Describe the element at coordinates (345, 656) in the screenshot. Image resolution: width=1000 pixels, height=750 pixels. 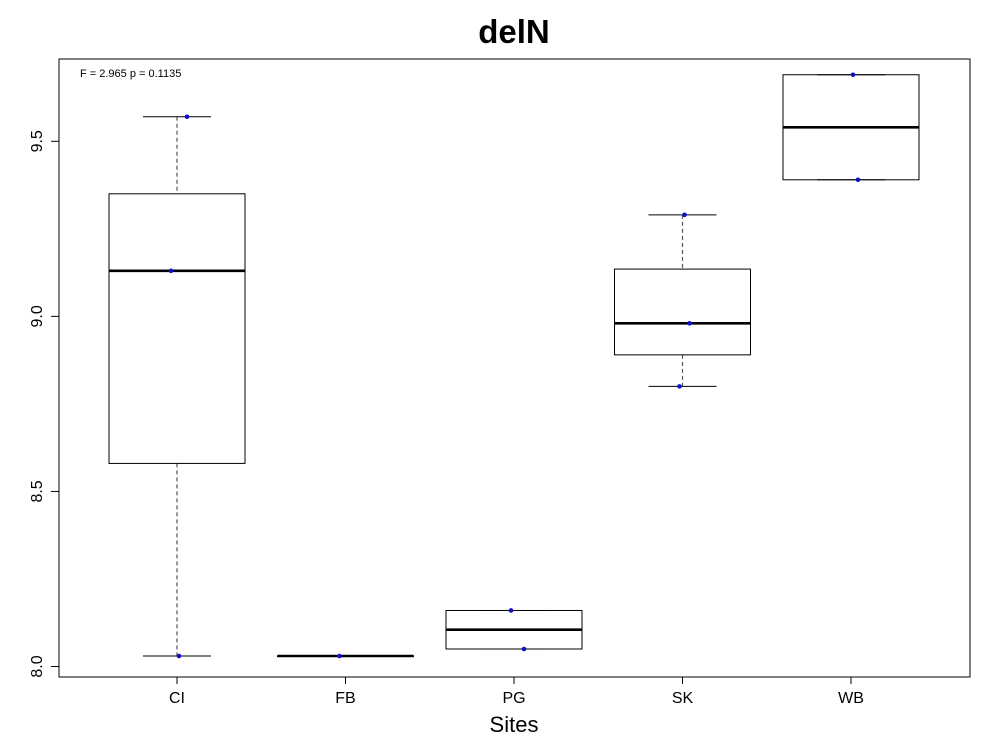
I see `box-fb` at that location.